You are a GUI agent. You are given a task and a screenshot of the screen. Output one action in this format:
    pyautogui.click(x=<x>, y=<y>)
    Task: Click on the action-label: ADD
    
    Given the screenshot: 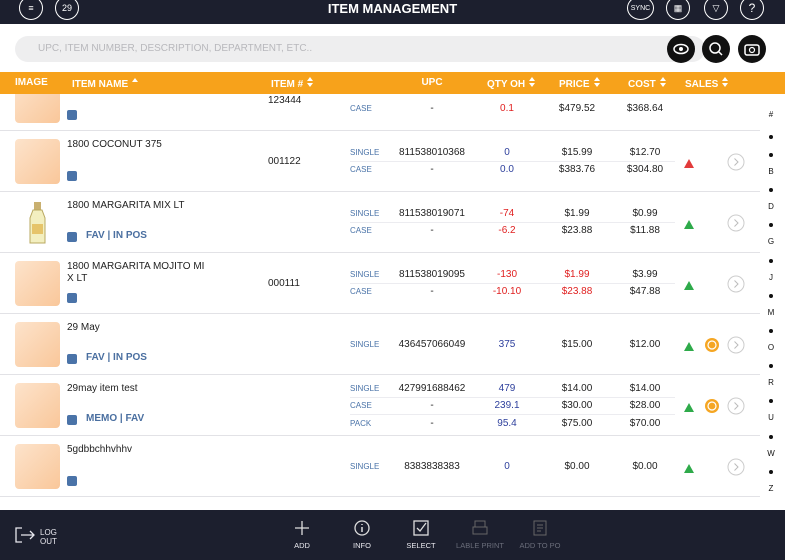 What is the action you would take?
    pyautogui.click(x=302, y=545)
    